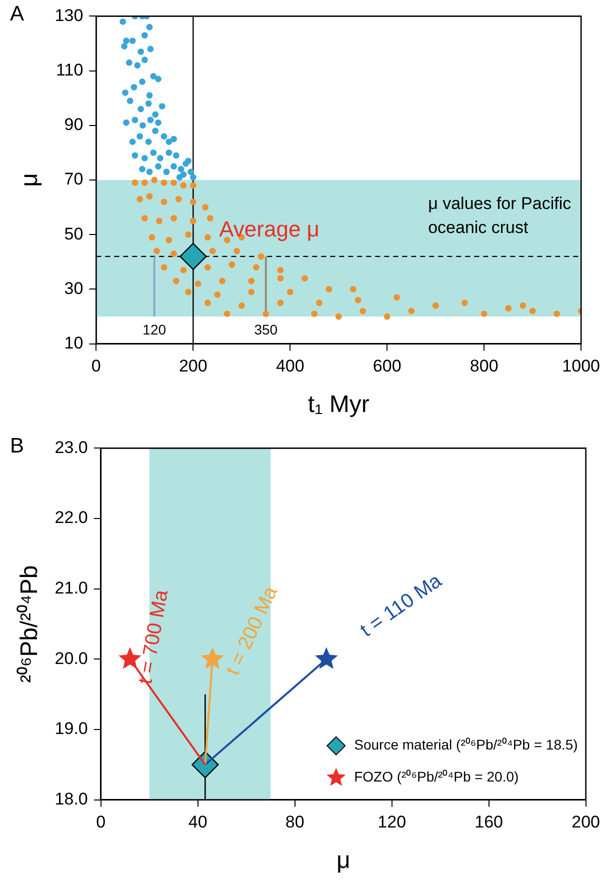  I want to click on y-tick-label: 20.0, so click(71, 658).